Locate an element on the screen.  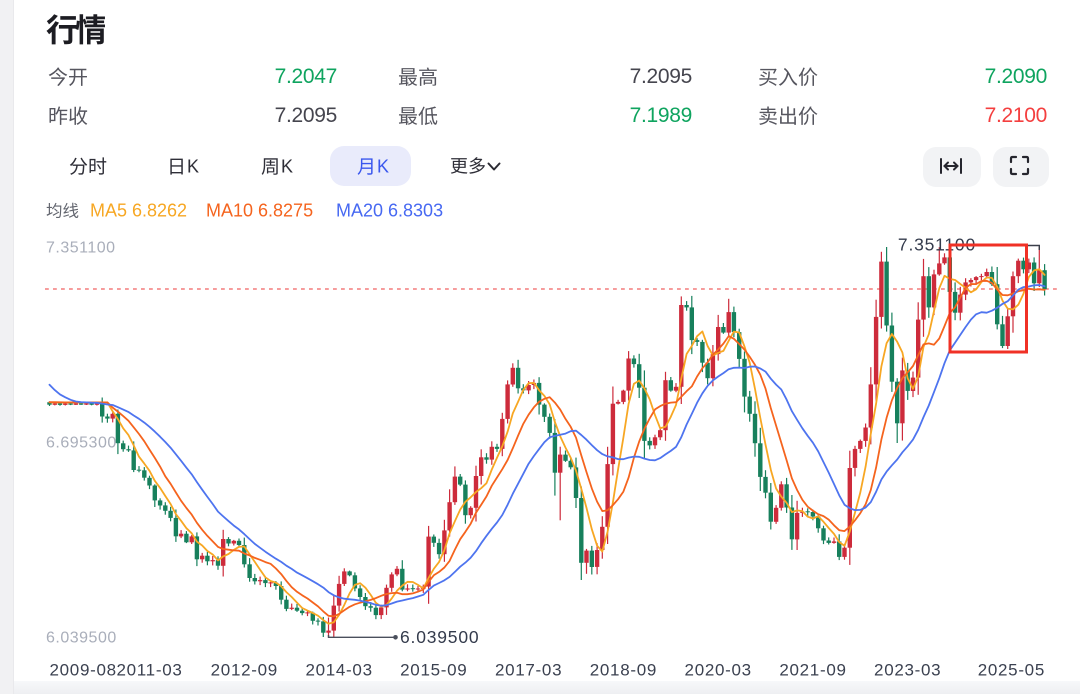
svg-text: 2018-09 is located at coordinates (623, 670).